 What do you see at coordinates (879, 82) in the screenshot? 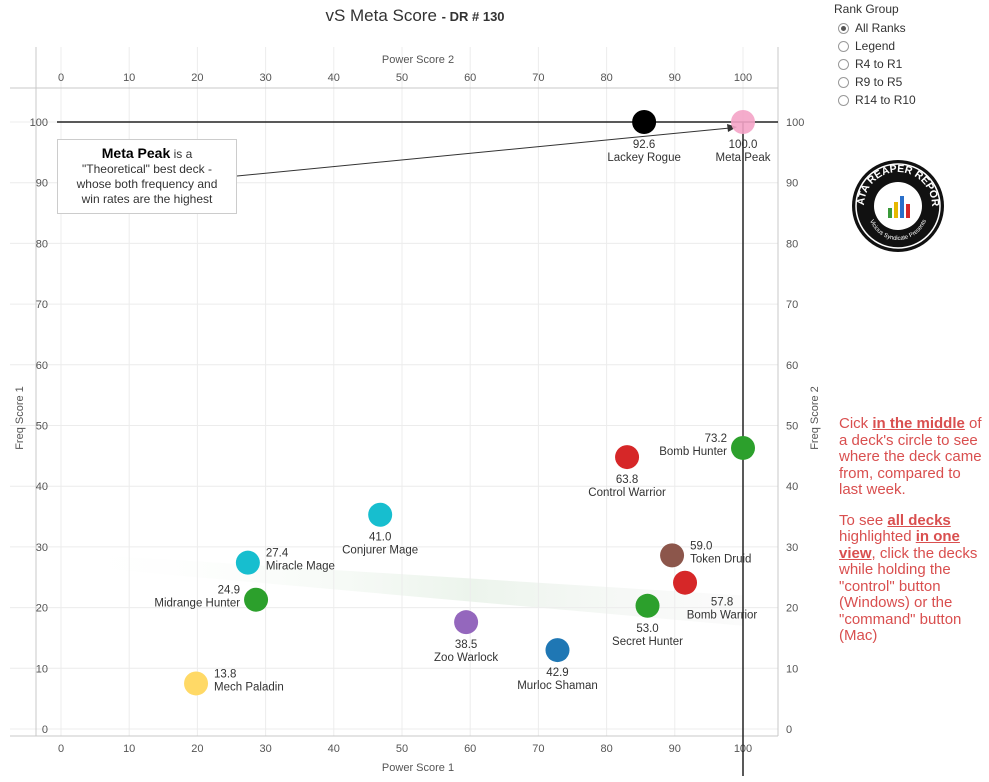
I see `rank-option-label: R9 to R5` at bounding box center [879, 82].